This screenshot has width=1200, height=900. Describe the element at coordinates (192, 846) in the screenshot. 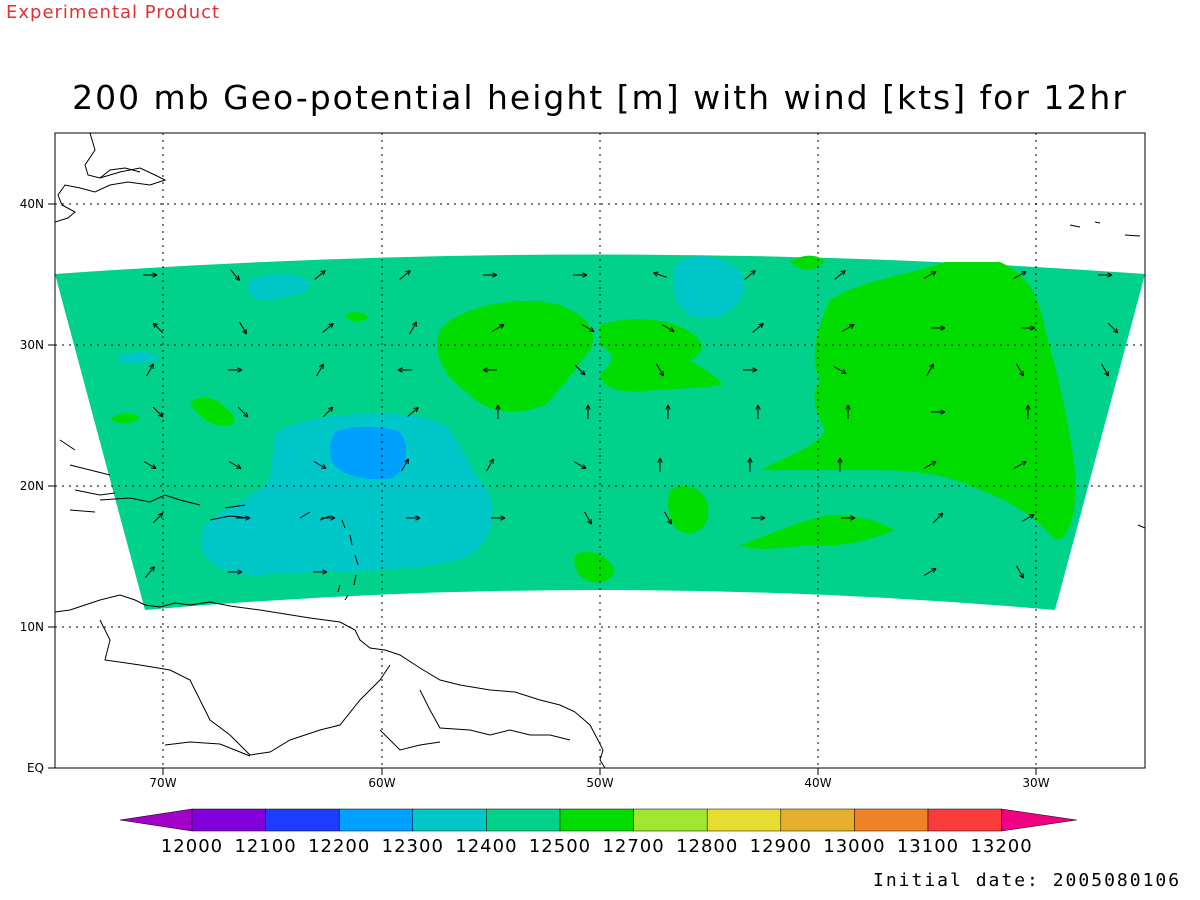

I see `colorbar-label: 12000` at that location.